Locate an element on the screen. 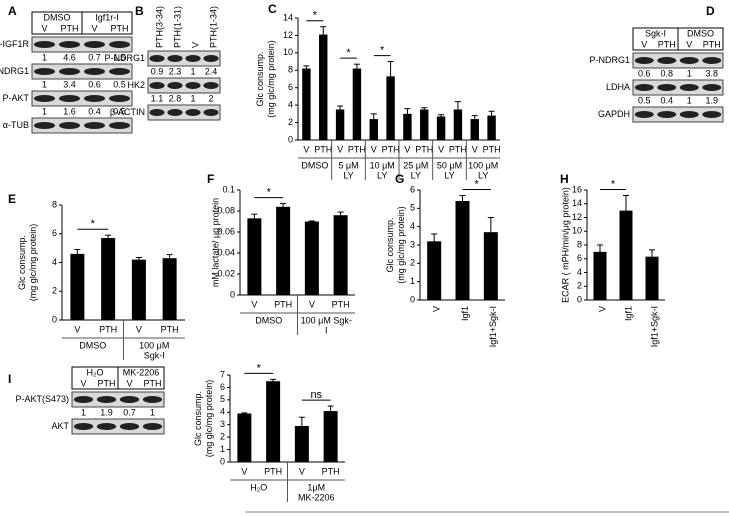  y-tick-label: 0.02 is located at coordinates (226, 273).